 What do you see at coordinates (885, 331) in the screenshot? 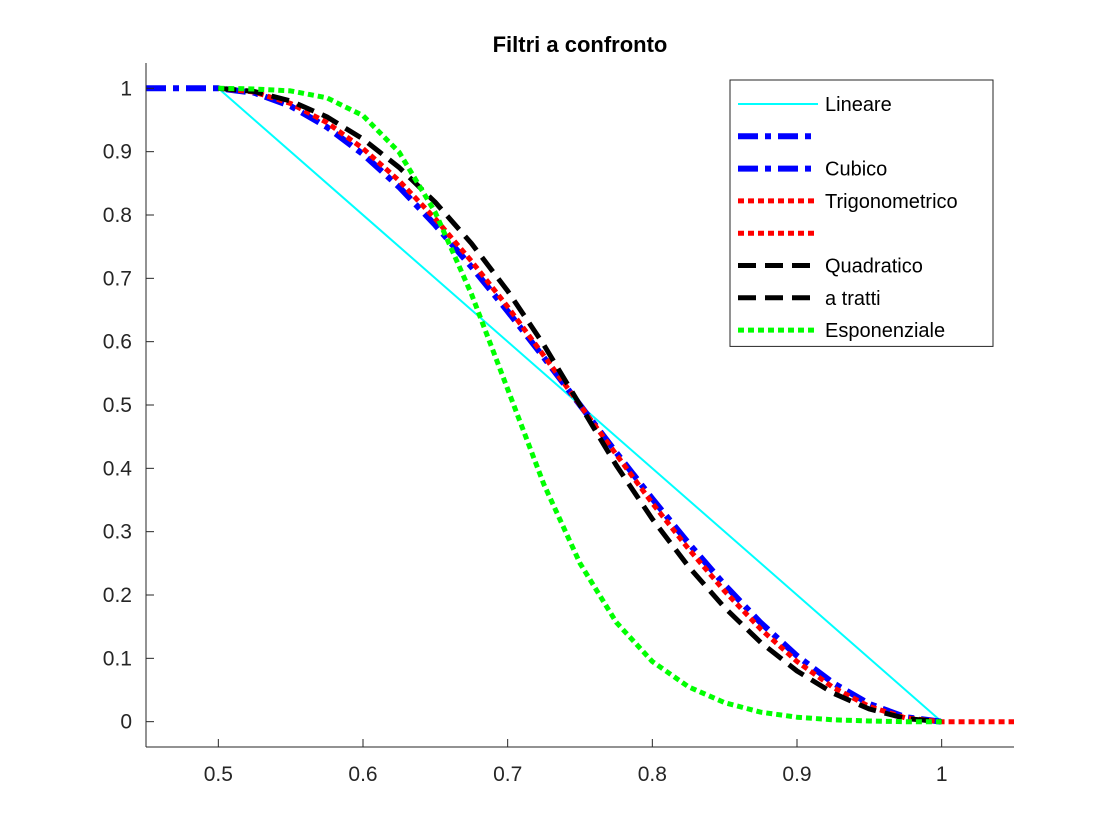
I see `legend-label: Esponenziale` at bounding box center [885, 331].